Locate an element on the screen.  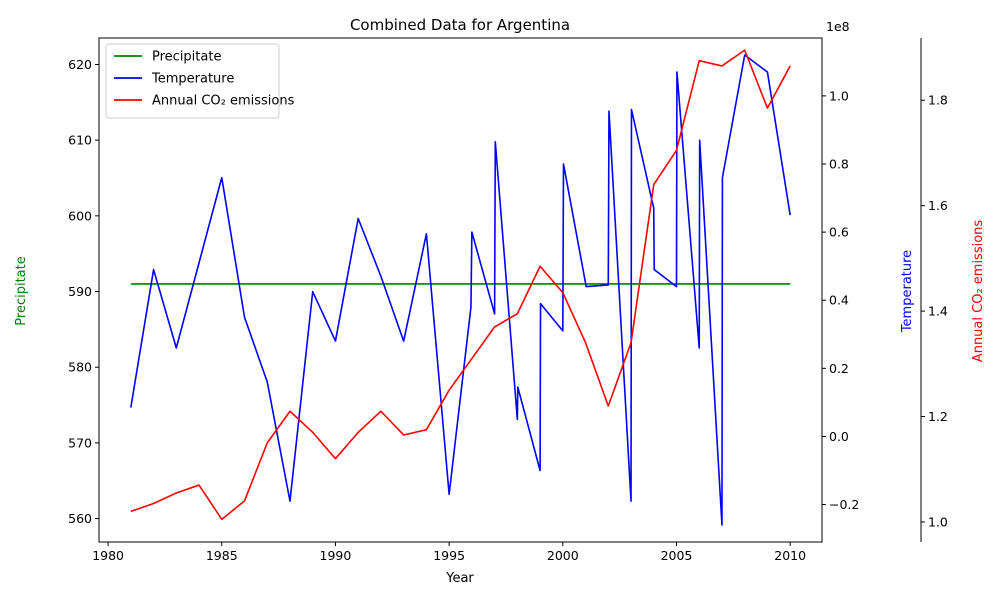
x-tick-label-4: 2000 is located at coordinates (563, 555).